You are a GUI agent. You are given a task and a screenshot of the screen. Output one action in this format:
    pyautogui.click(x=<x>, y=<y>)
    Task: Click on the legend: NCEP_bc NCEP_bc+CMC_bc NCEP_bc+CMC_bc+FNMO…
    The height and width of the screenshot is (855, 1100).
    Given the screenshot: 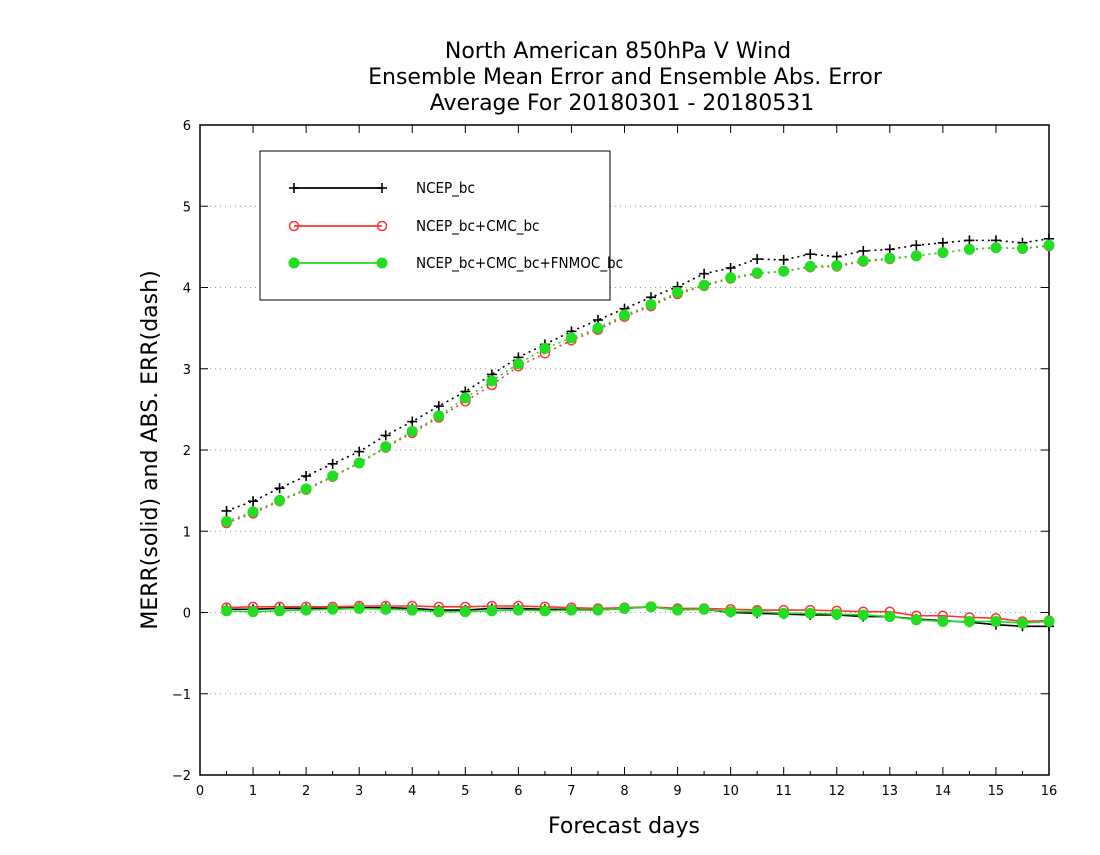 What is the action you would take?
    pyautogui.click(x=441, y=225)
    